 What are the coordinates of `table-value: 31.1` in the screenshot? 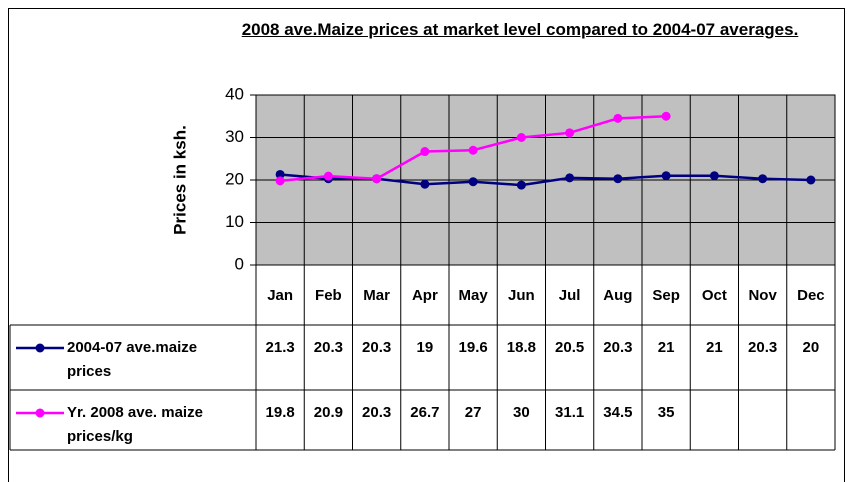 It's located at (569, 412).